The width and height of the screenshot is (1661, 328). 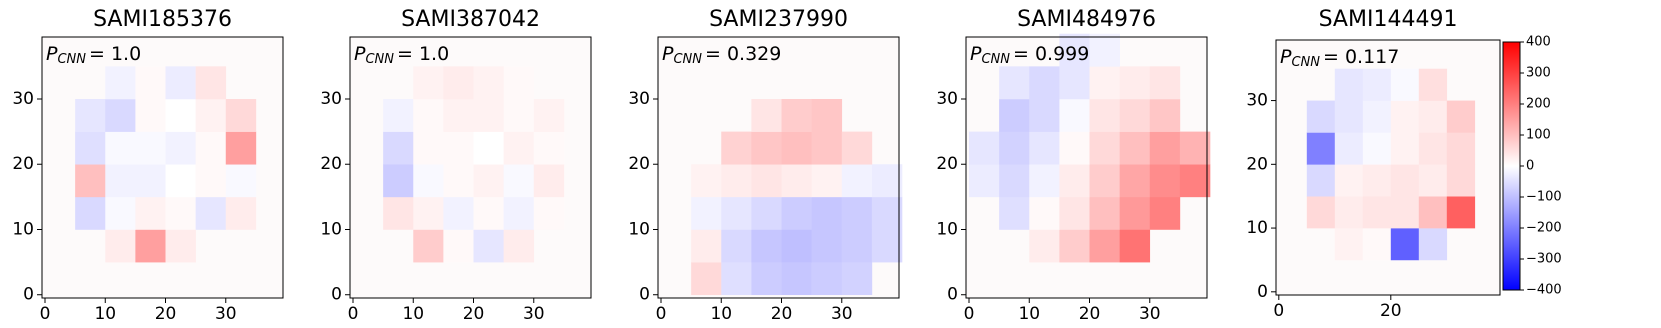 What do you see at coordinates (1538, 104) in the screenshot?
I see `colorbar-tick-label: 200` at bounding box center [1538, 104].